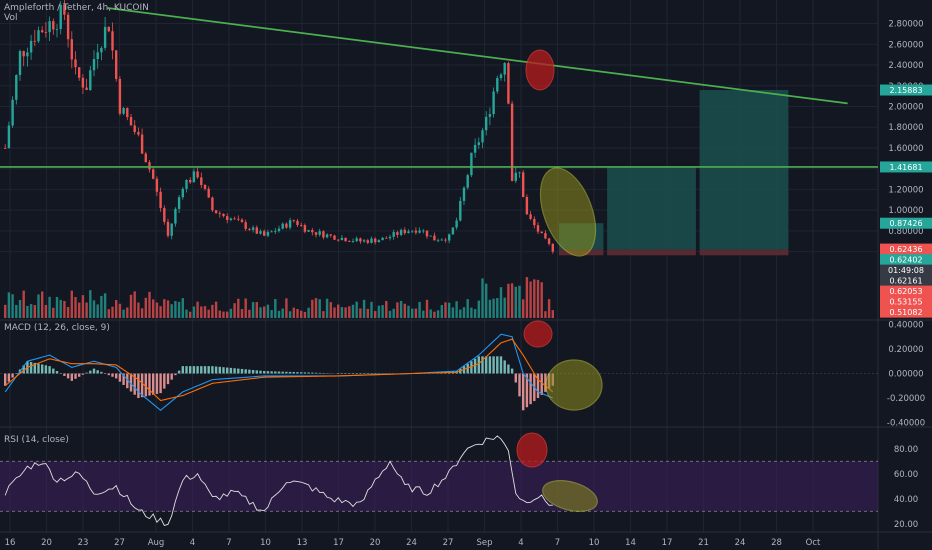 This screenshot has height=550, width=932. Describe the element at coordinates (905, 211) in the screenshot. I see `price-tick: 1.00000` at that location.